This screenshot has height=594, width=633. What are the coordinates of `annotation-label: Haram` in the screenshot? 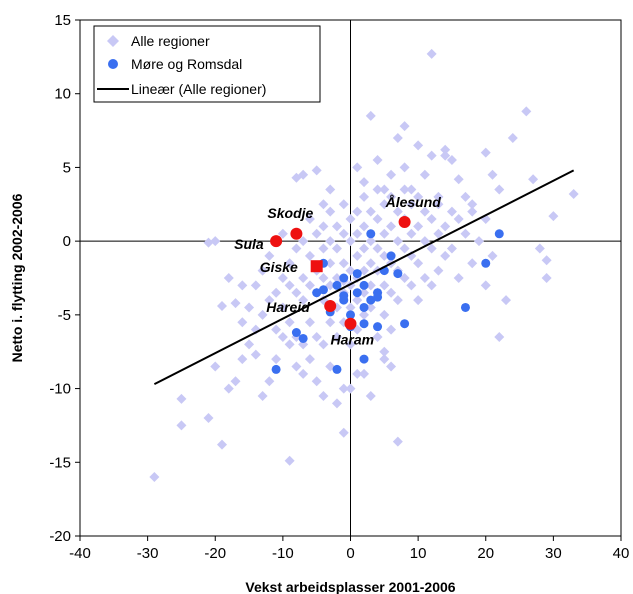 It's located at (353, 340).